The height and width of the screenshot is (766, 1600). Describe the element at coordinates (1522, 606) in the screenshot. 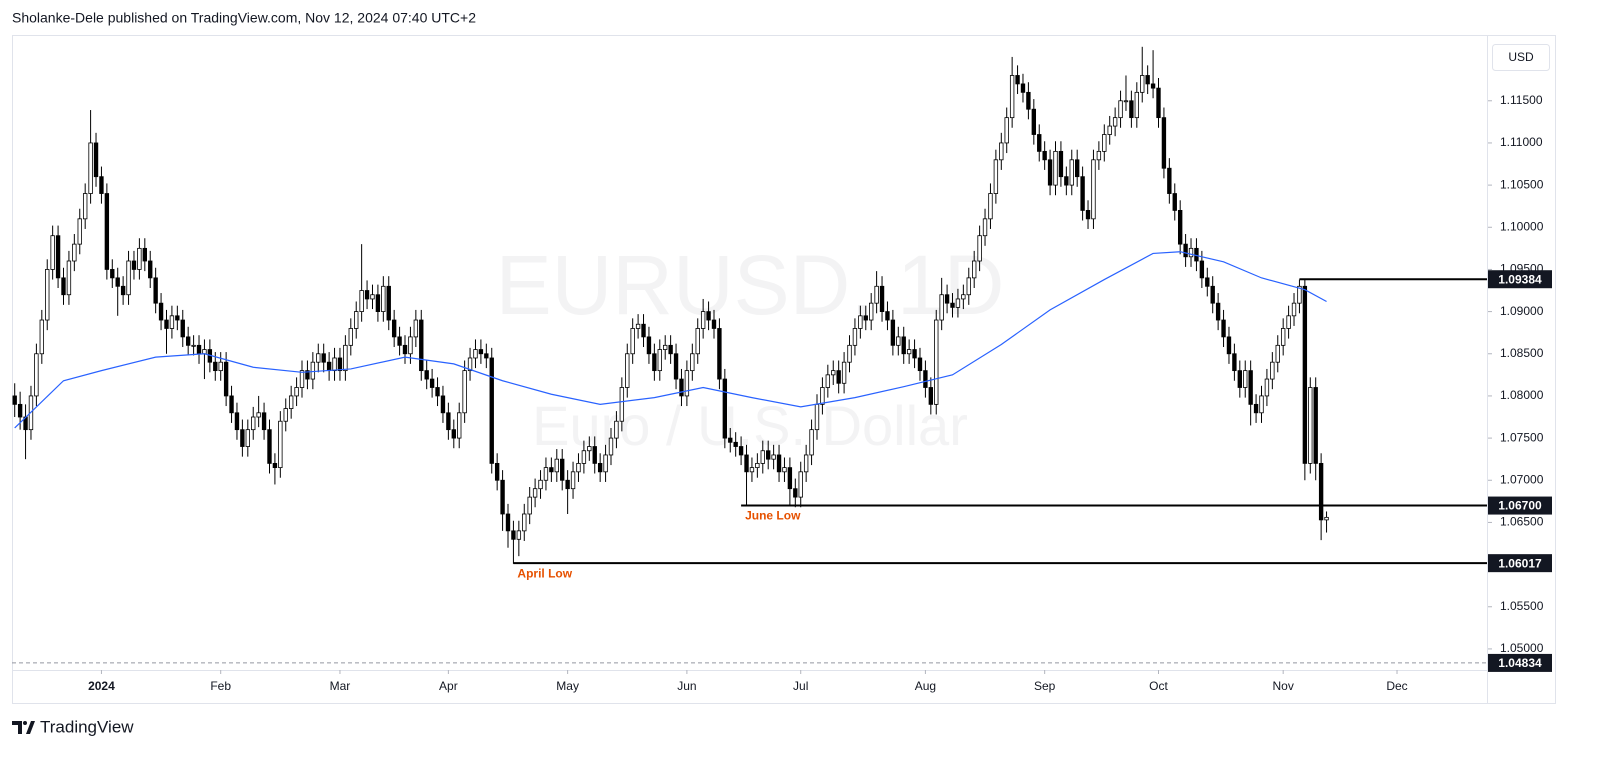

I see `y-tick-label: 1.05500` at that location.